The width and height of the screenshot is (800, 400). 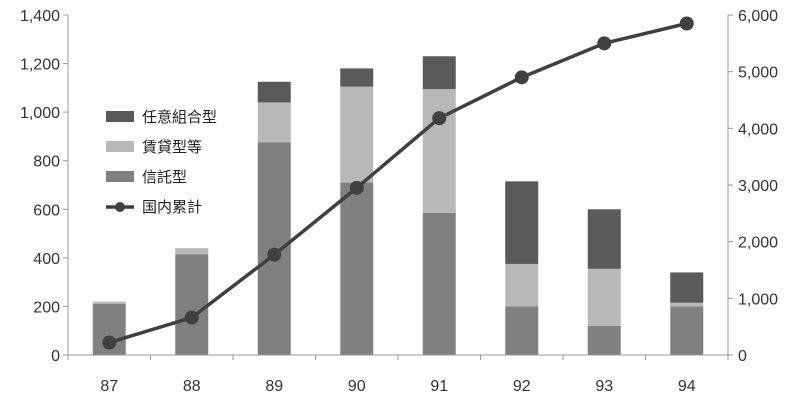 What do you see at coordinates (758, 16) in the screenshot?
I see `y-right-tick-label: 6,000` at bounding box center [758, 16].